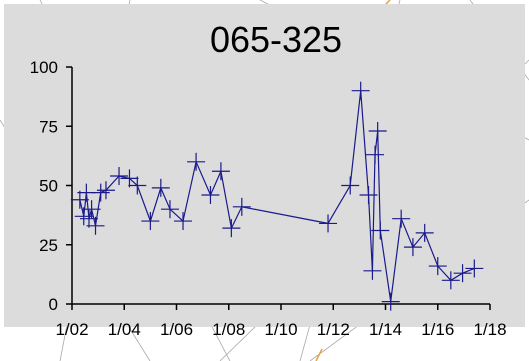 The width and height of the screenshot is (529, 361). Describe the element at coordinates (71, 329) in the screenshot. I see `x-tick-label: 1/02` at that location.